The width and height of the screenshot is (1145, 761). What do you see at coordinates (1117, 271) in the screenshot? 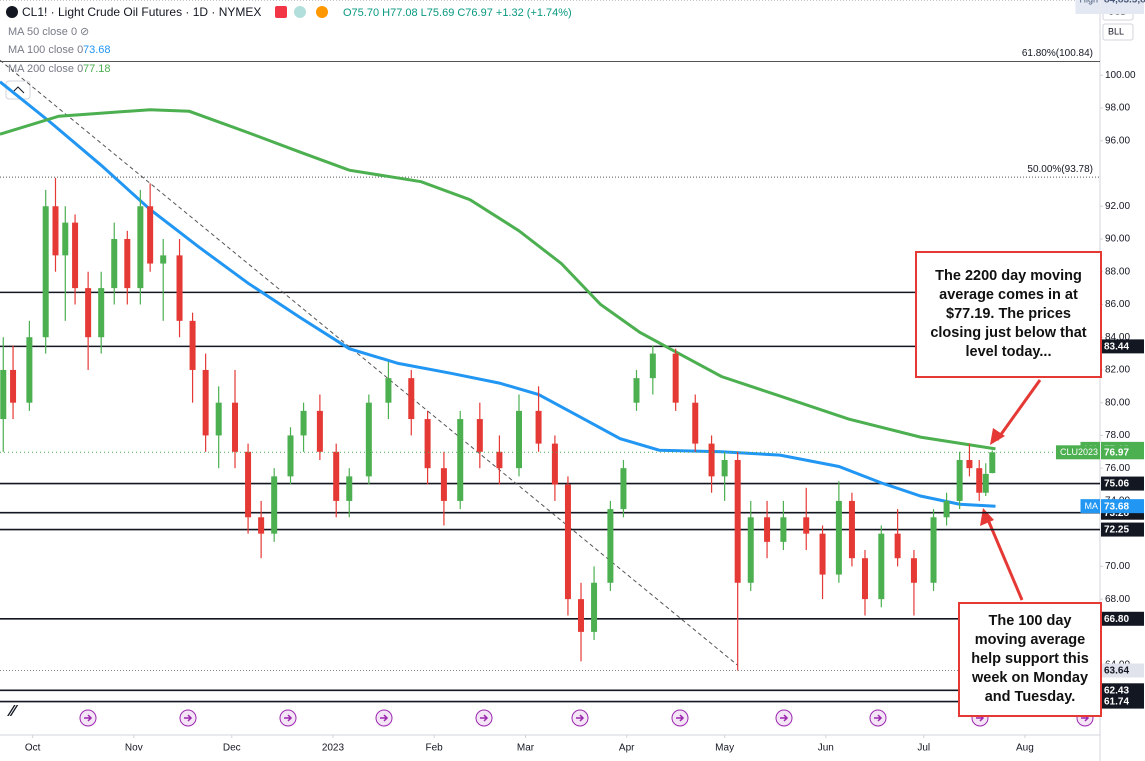
I see `y-tick-label: 88.00` at bounding box center [1117, 271].